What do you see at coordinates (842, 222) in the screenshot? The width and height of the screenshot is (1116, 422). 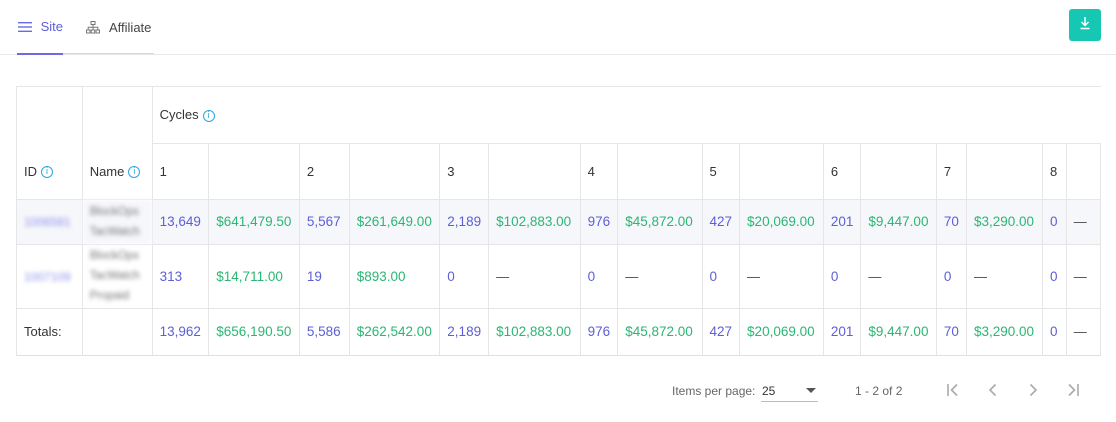 I see `count-cell: 201` at bounding box center [842, 222].